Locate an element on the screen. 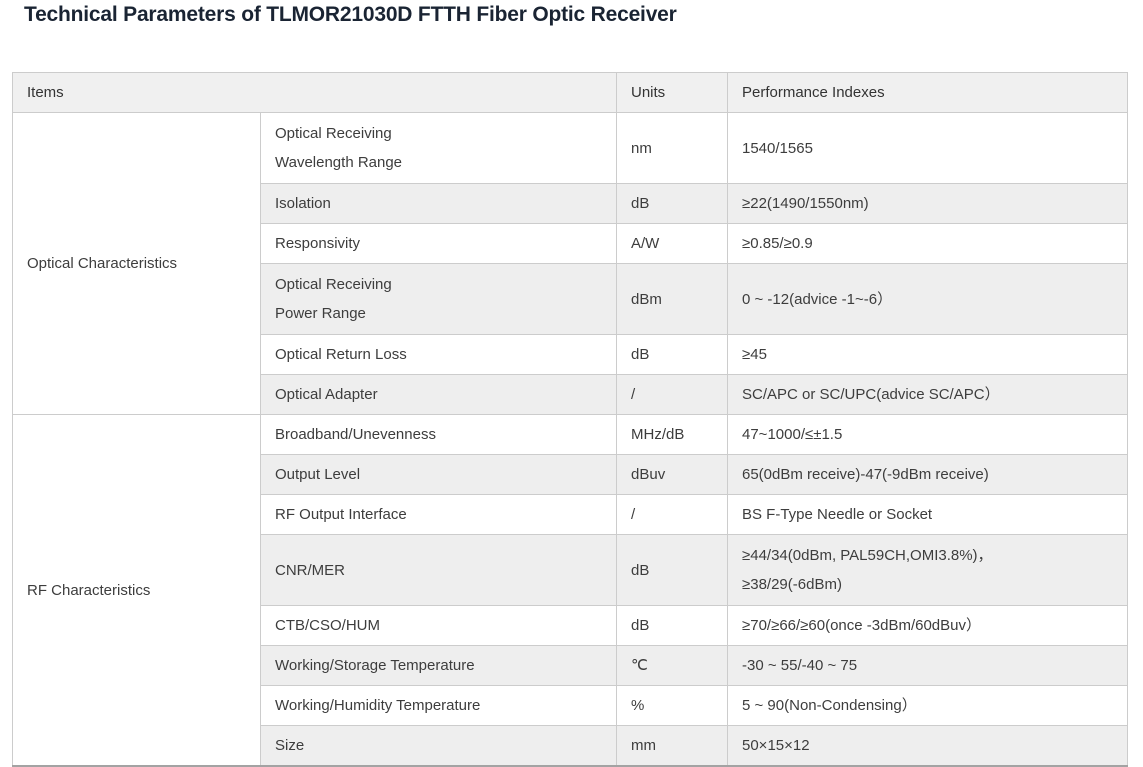  item-cell: Optical Receiving Power Range is located at coordinates (438, 299).